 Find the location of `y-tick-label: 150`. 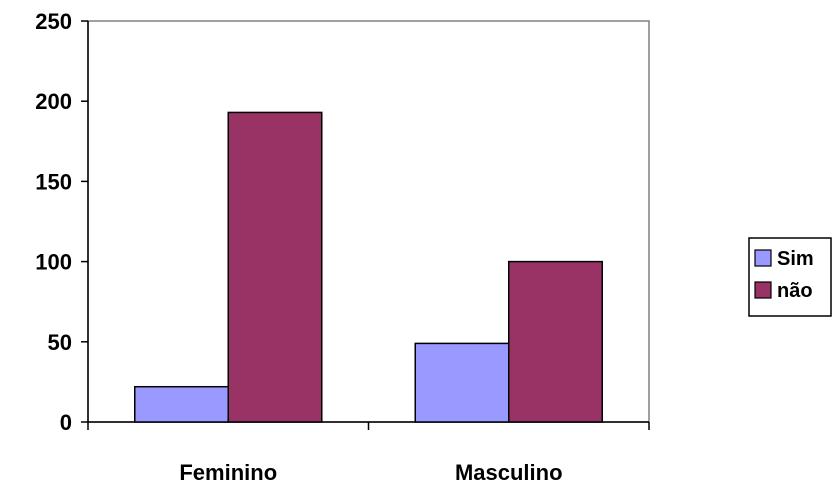

y-tick-label: 150 is located at coordinates (53, 181).